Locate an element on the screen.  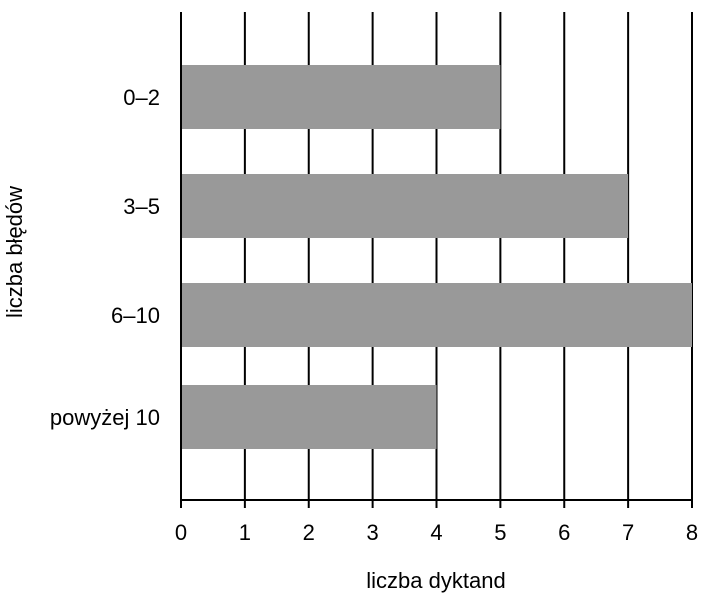
x-tick-label-3: 3 is located at coordinates (373, 532).